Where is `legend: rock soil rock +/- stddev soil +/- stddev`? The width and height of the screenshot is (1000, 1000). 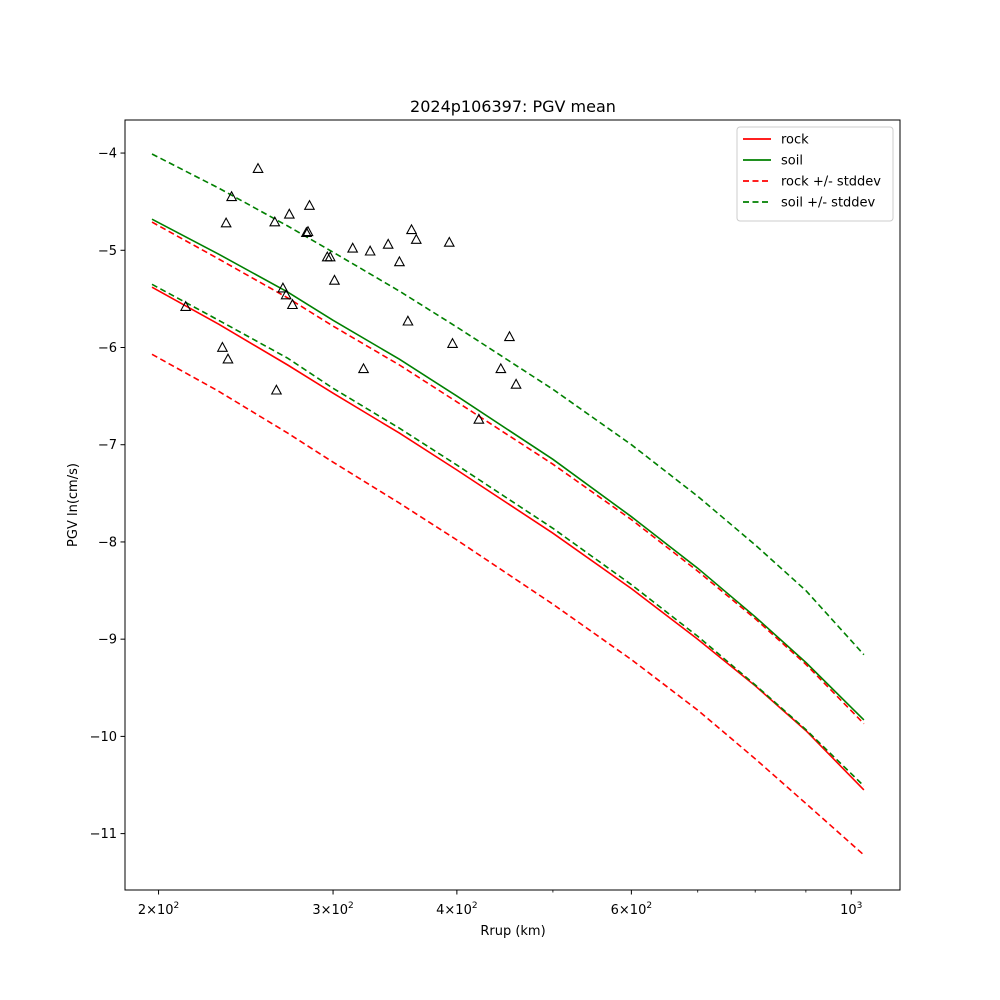 legend: rock soil rock +/- stddev soil +/- stddev is located at coordinates (815, 174).